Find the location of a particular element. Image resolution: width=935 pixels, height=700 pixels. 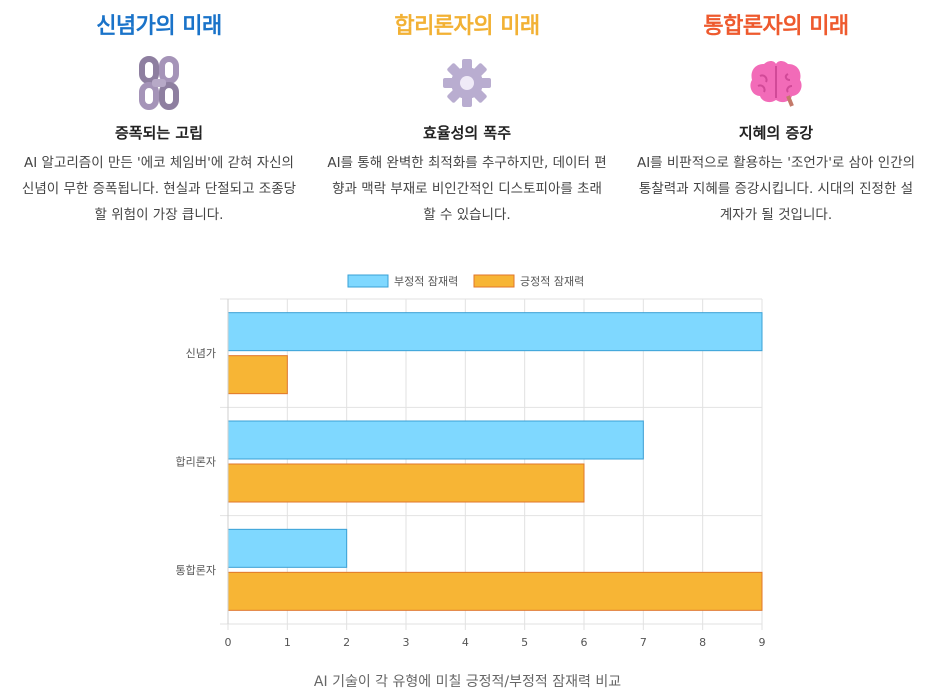

x-tick-label: 4 is located at coordinates (465, 642).